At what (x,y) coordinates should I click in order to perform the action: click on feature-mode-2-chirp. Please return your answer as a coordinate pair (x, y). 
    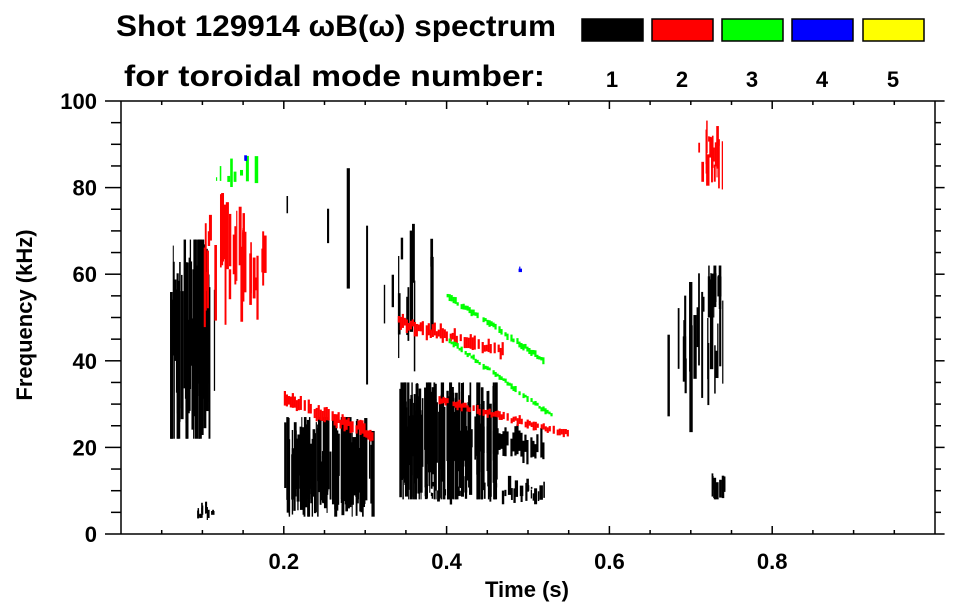
    Looking at the image, I should click on (503, 417).